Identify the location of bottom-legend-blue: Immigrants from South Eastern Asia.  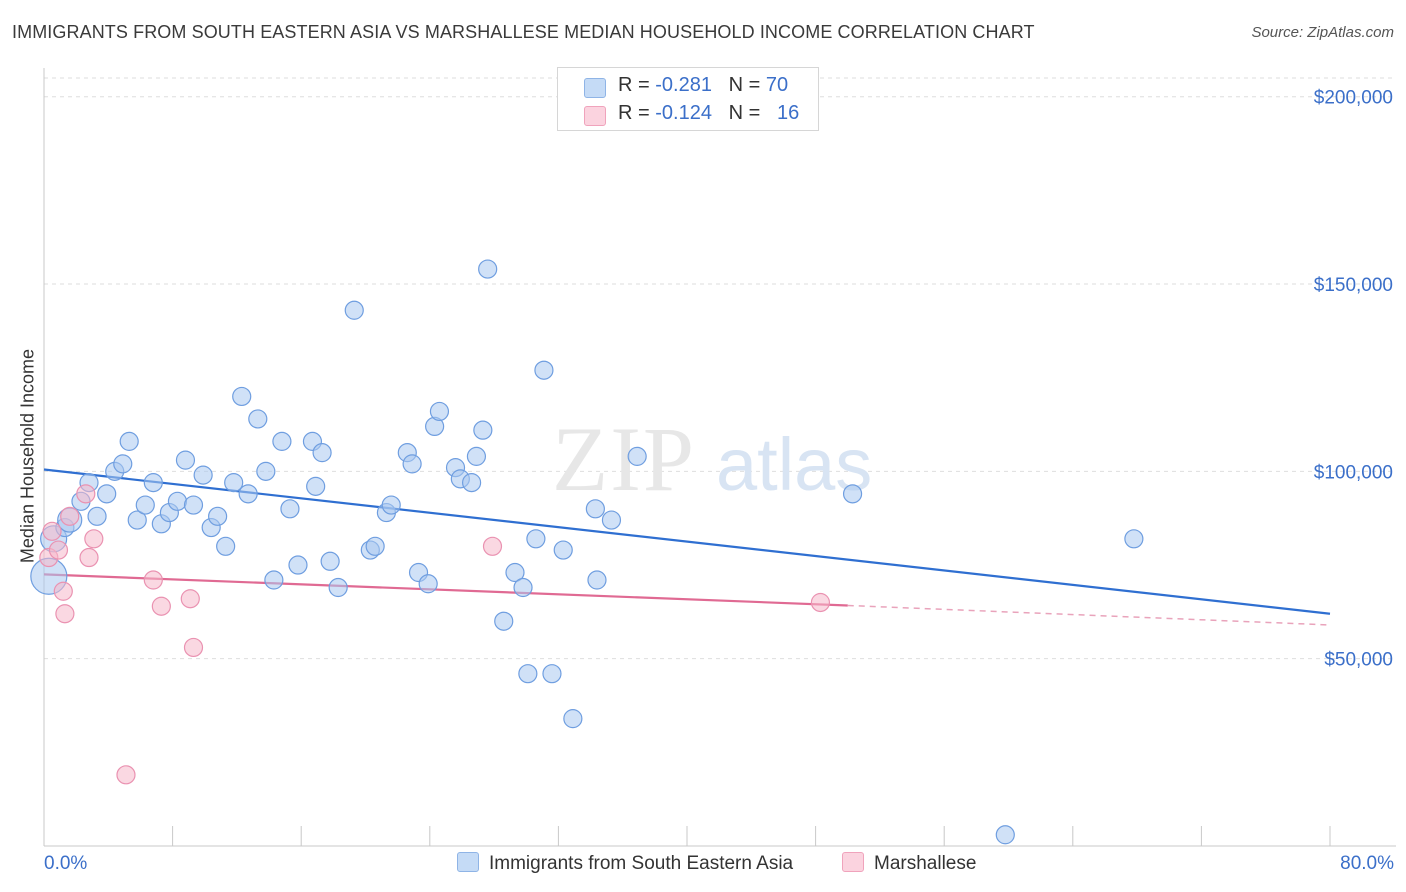
(625, 863).